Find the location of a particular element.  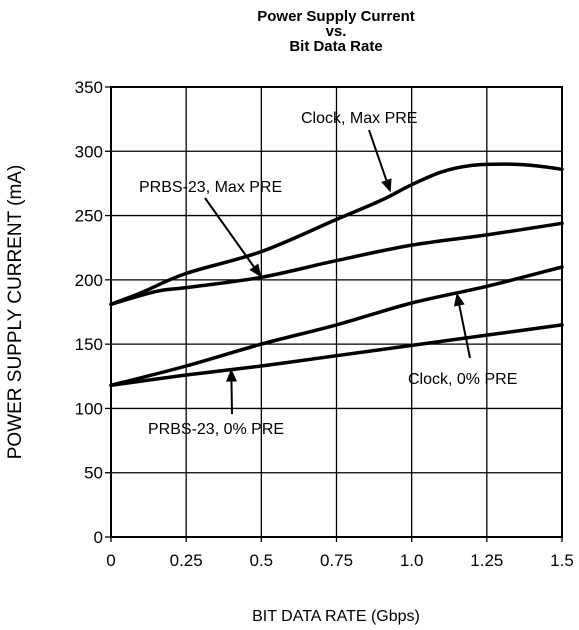

arrow-clock-0pct-pre is located at coordinates (464, 332).